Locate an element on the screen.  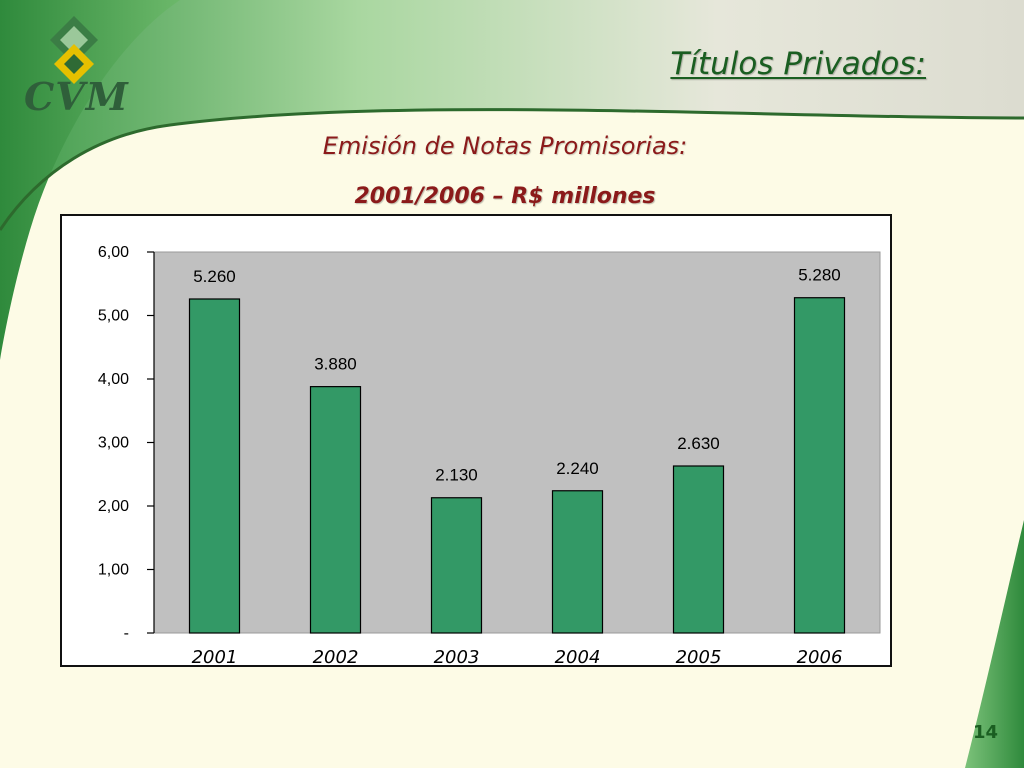
data-label: 2.240 is located at coordinates (577, 468).